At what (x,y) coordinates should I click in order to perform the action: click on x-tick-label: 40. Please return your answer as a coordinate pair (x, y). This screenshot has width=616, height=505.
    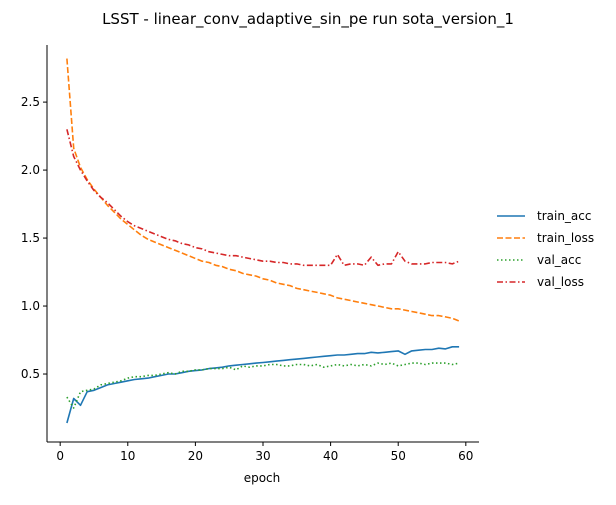
    Looking at the image, I should click on (330, 456).